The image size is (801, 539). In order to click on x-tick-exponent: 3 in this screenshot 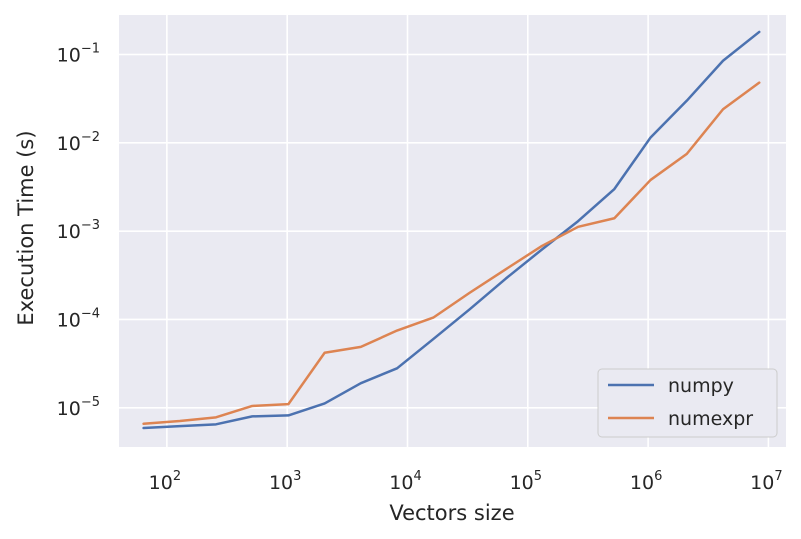, I will do `click(297, 476)`.